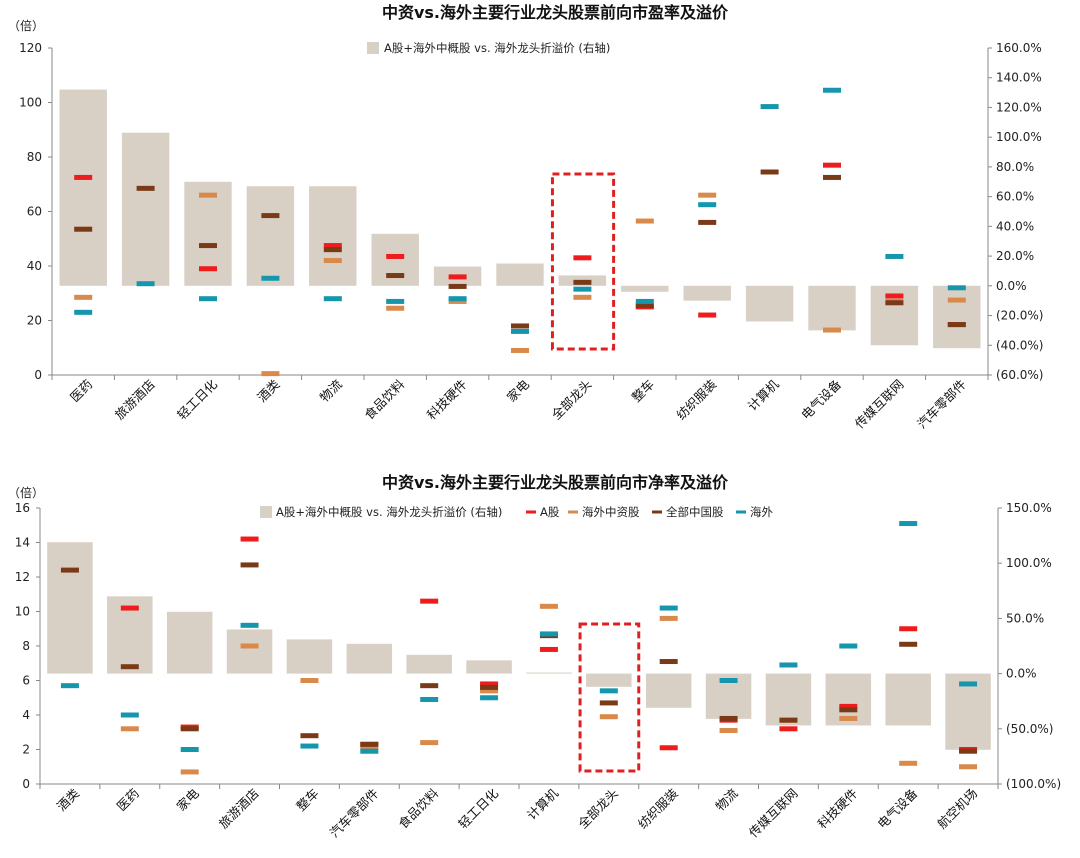  What do you see at coordinates (1029, 508) in the screenshot?
I see `chart2-right-tick-label: 150.0%` at bounding box center [1029, 508].